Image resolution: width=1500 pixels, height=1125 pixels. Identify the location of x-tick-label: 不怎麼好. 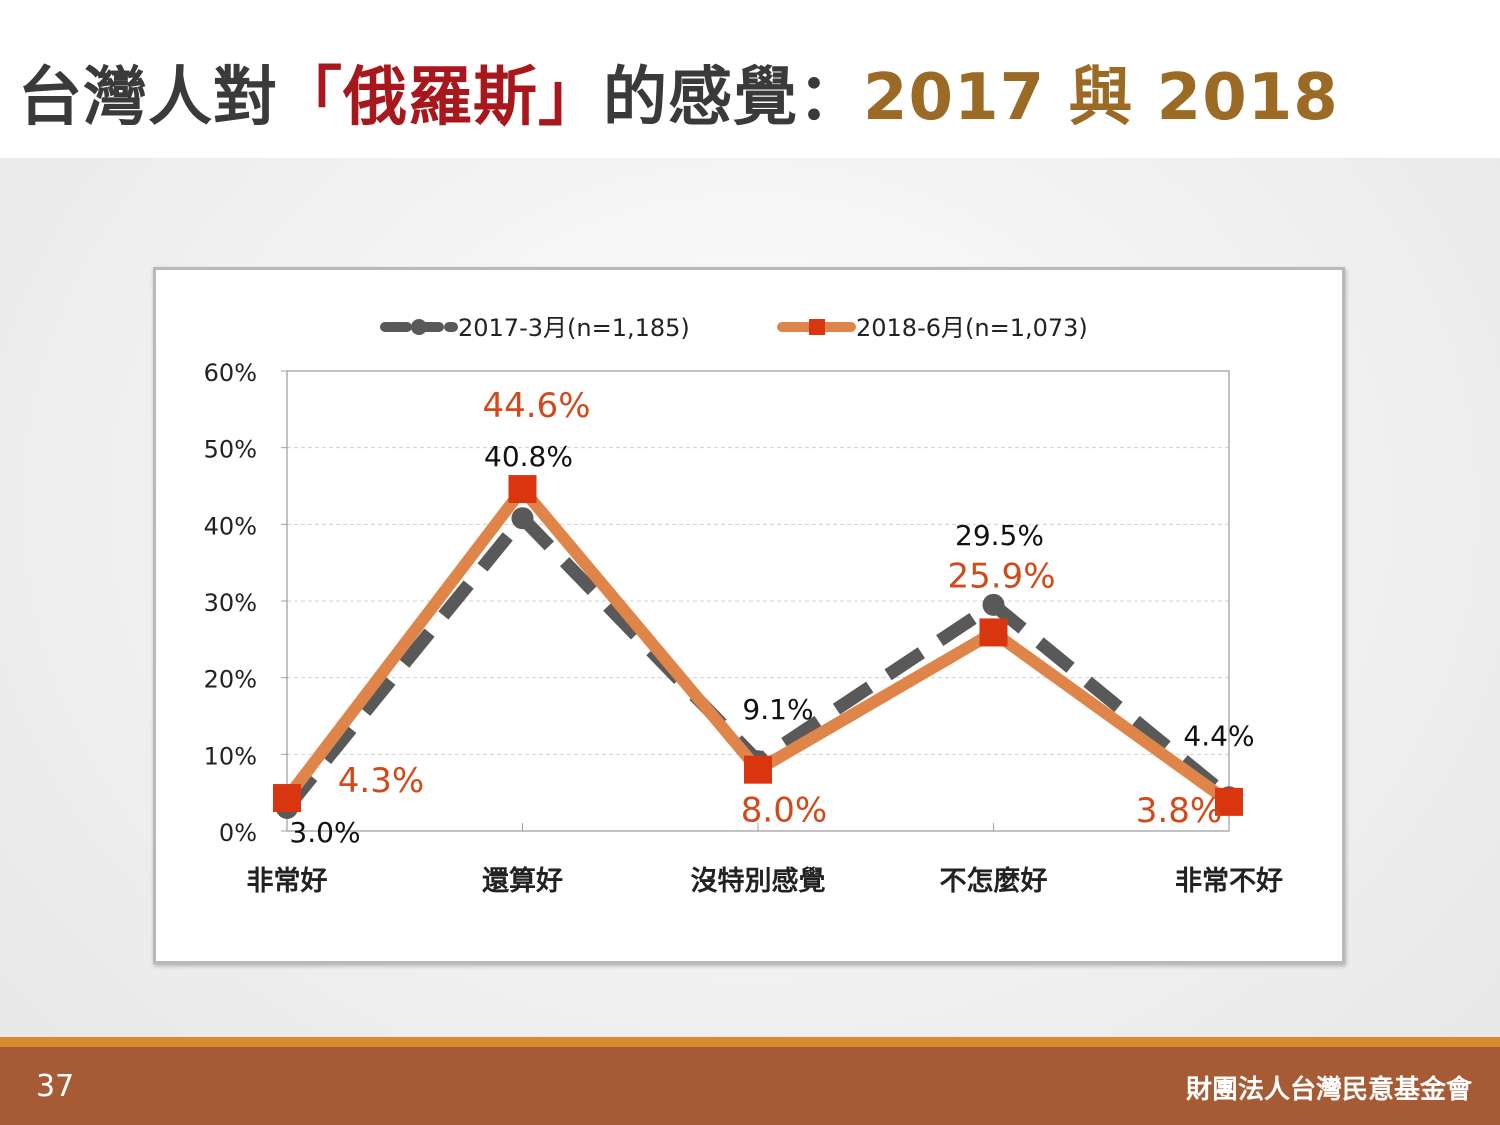
(994, 881).